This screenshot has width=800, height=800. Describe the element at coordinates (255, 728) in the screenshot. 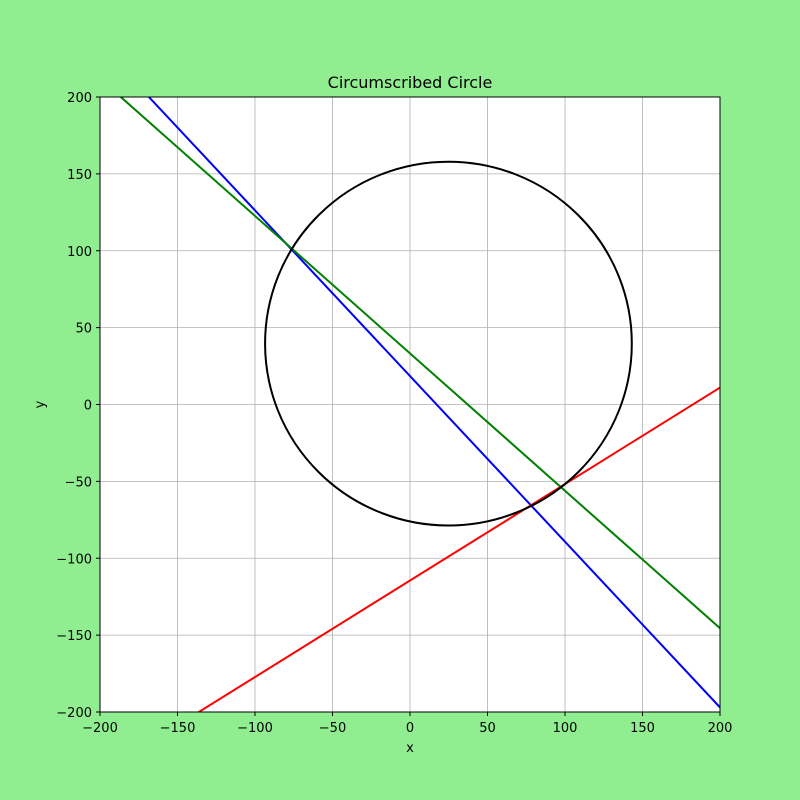

I see `x-tick-label: −100` at that location.